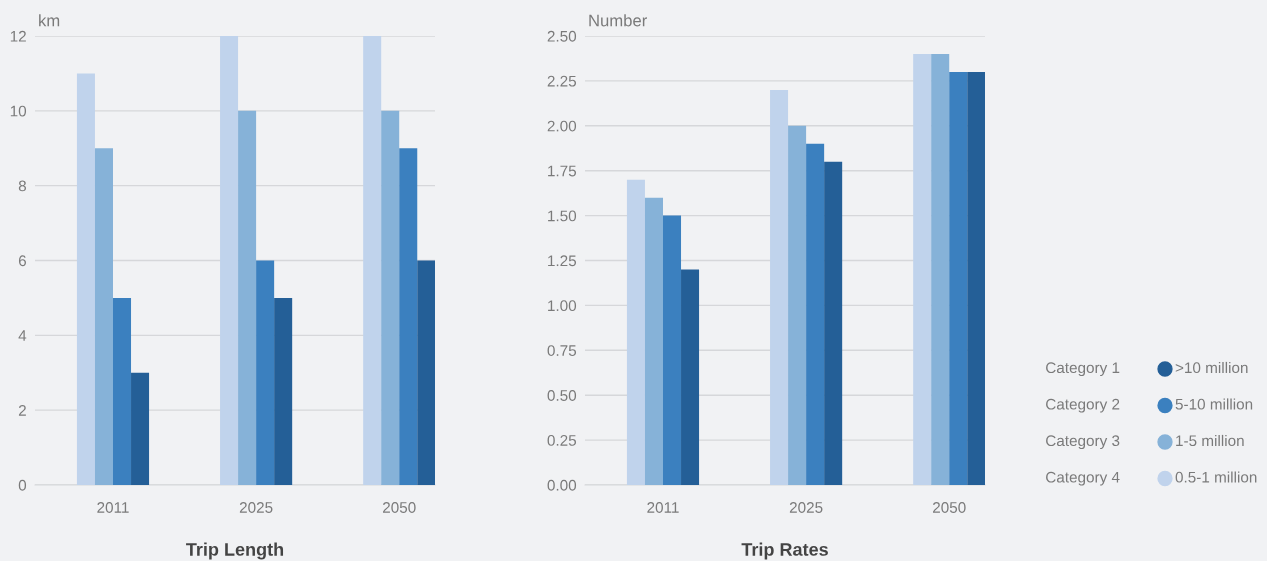 The height and width of the screenshot is (561, 1267). Describe the element at coordinates (235, 551) in the screenshot. I see `text: Trip Length` at that location.